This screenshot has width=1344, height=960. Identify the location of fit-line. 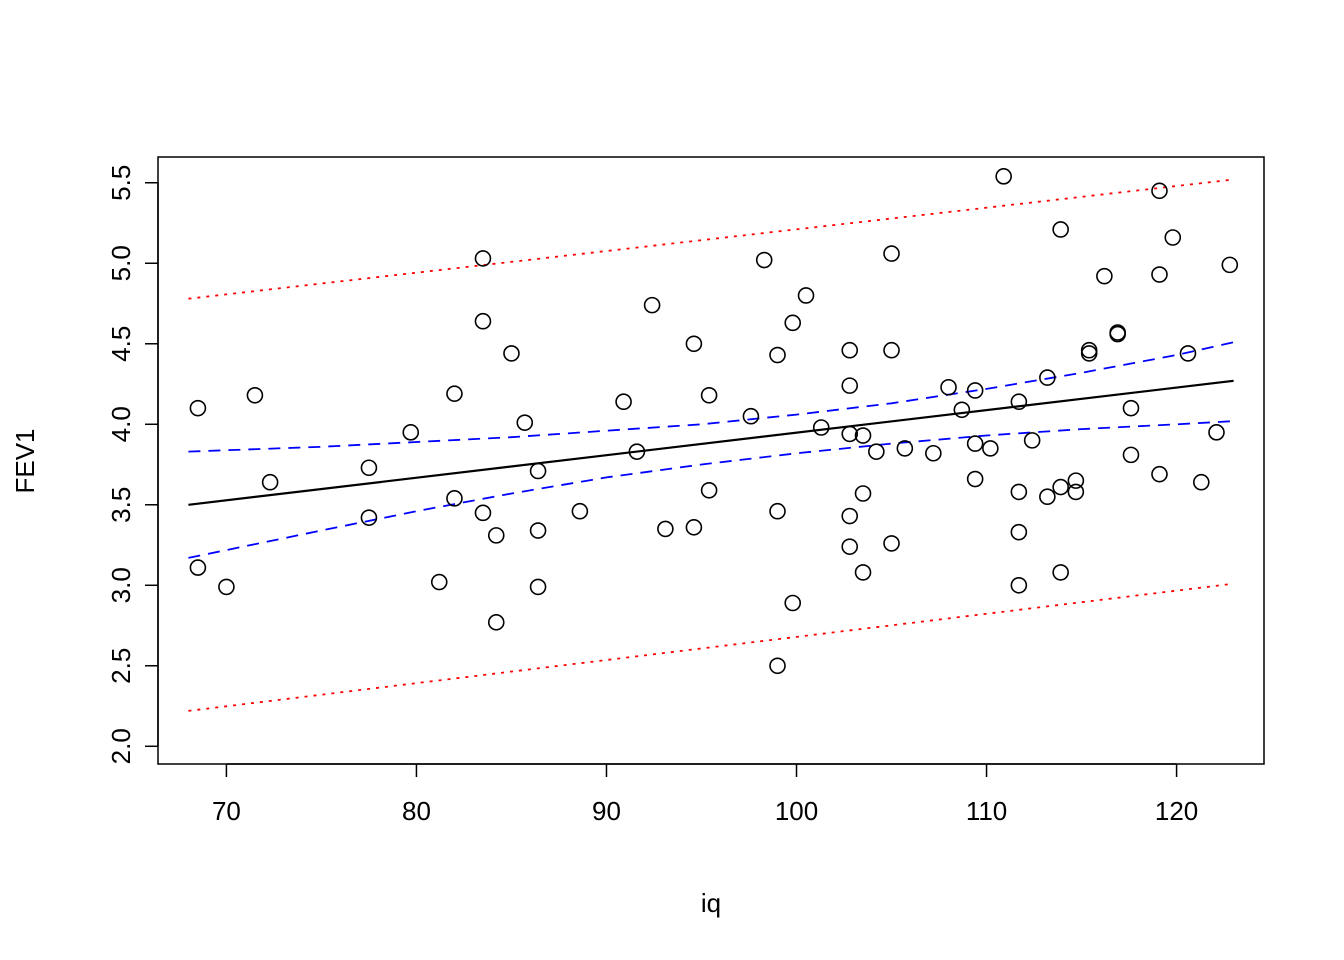
(711, 442).